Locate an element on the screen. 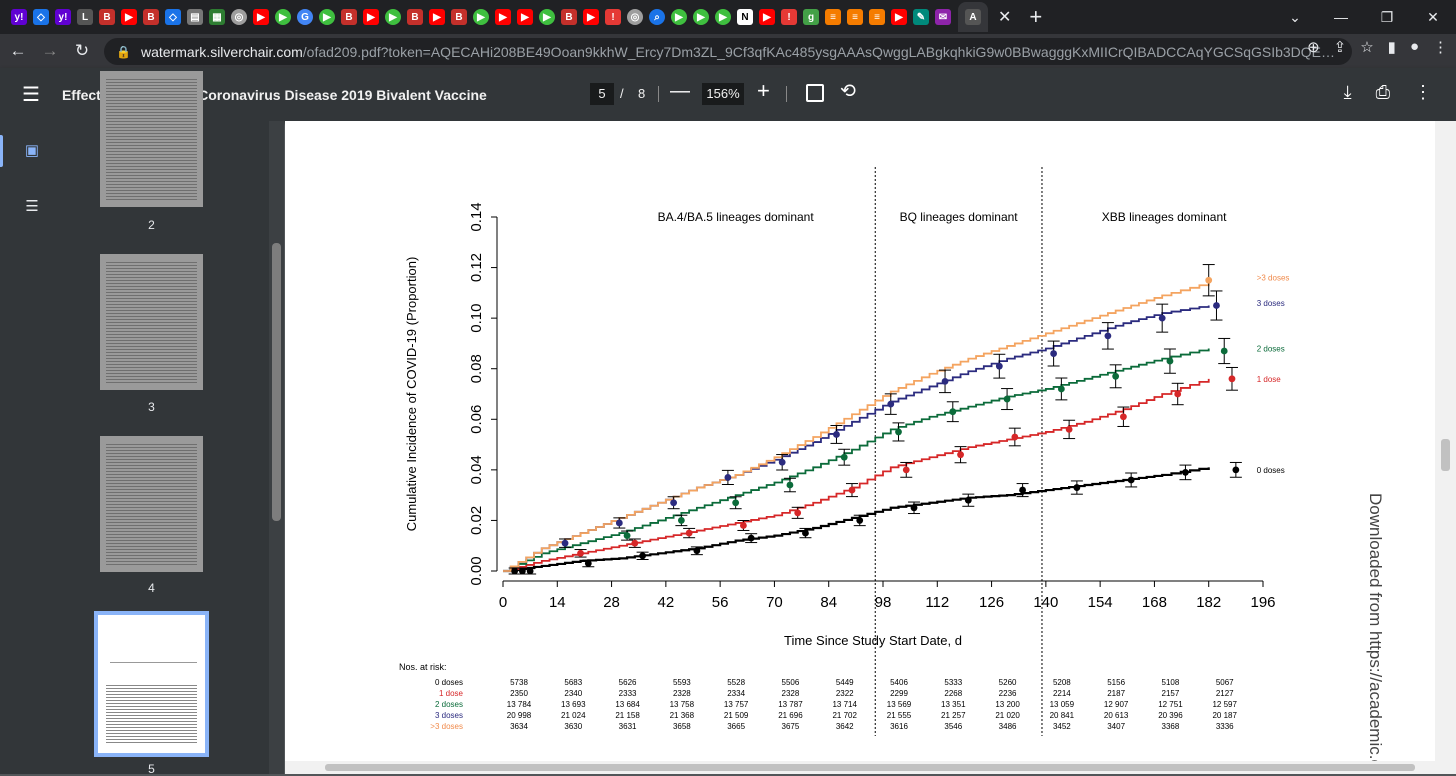 The height and width of the screenshot is (776, 1456). rotate-icon: ⟲ is located at coordinates (848, 91).